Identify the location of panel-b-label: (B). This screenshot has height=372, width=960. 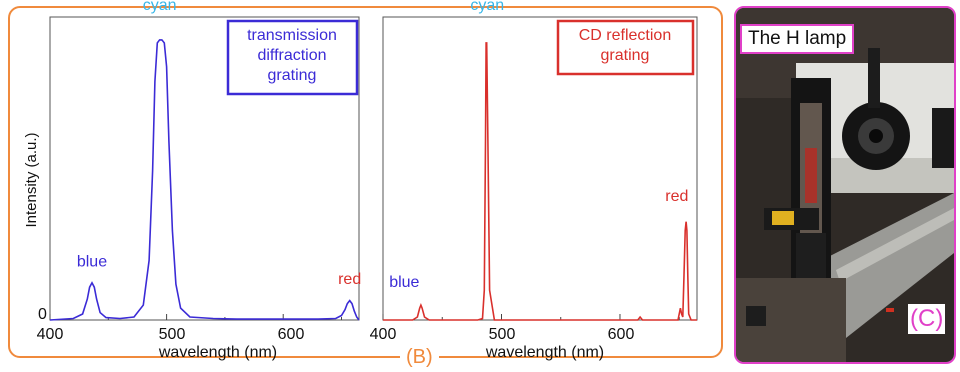
(419, 357).